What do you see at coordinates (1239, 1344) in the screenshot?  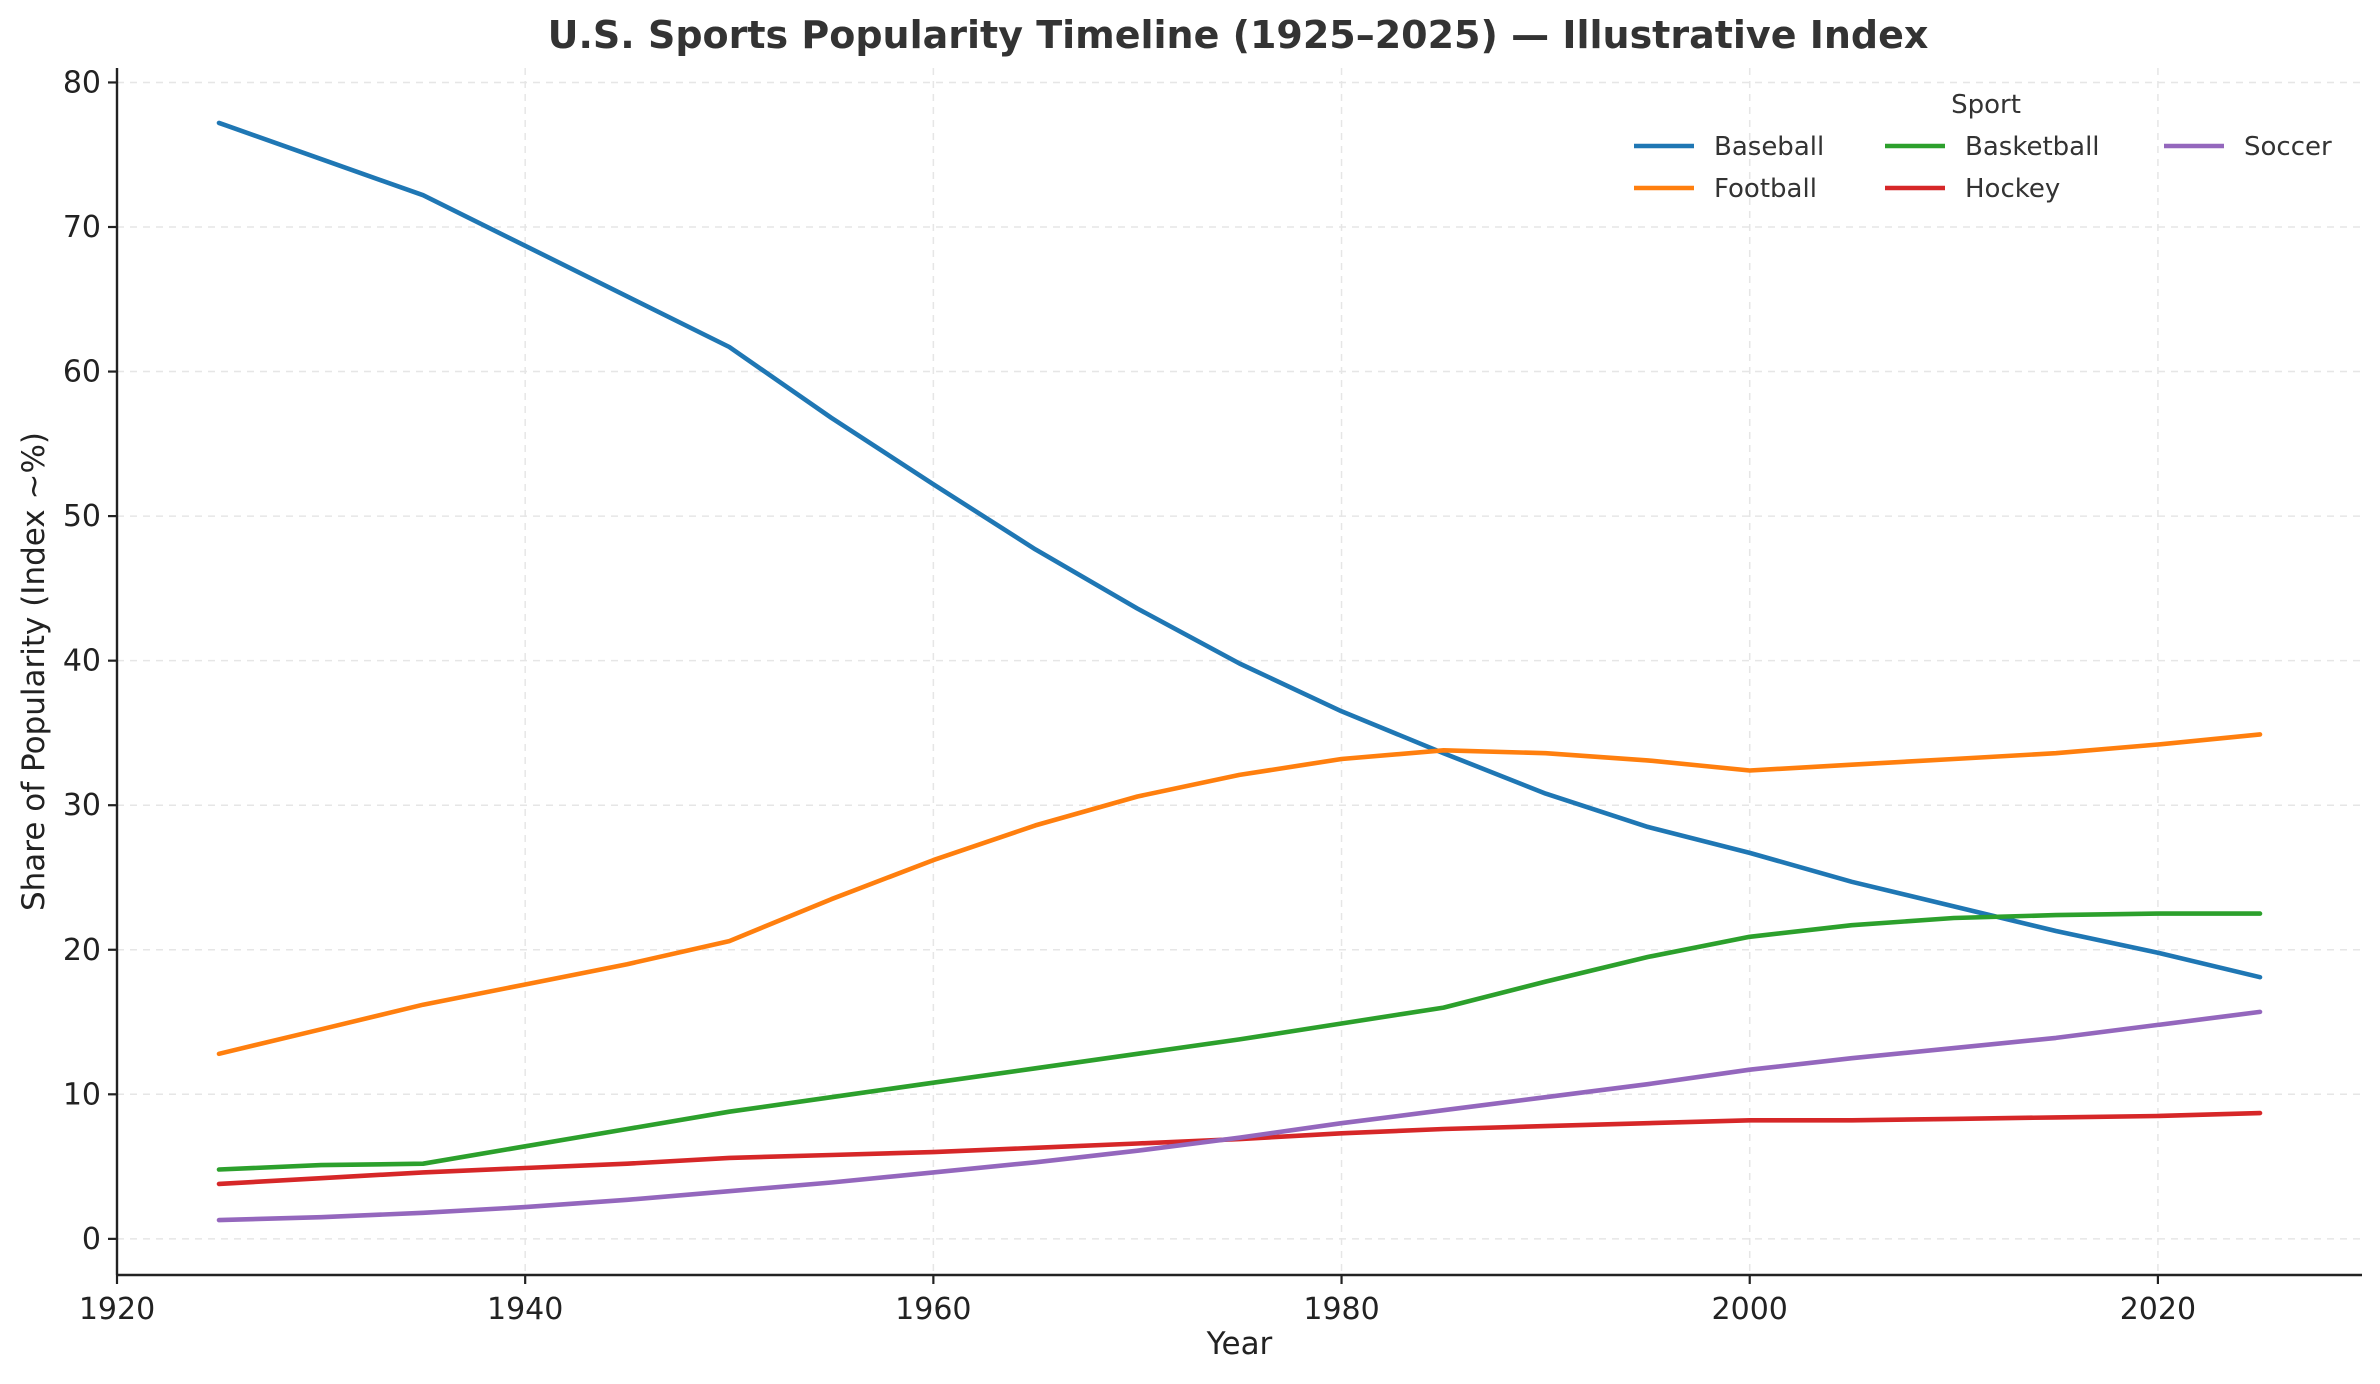 I see `x-axis-title: Year` at bounding box center [1239, 1344].